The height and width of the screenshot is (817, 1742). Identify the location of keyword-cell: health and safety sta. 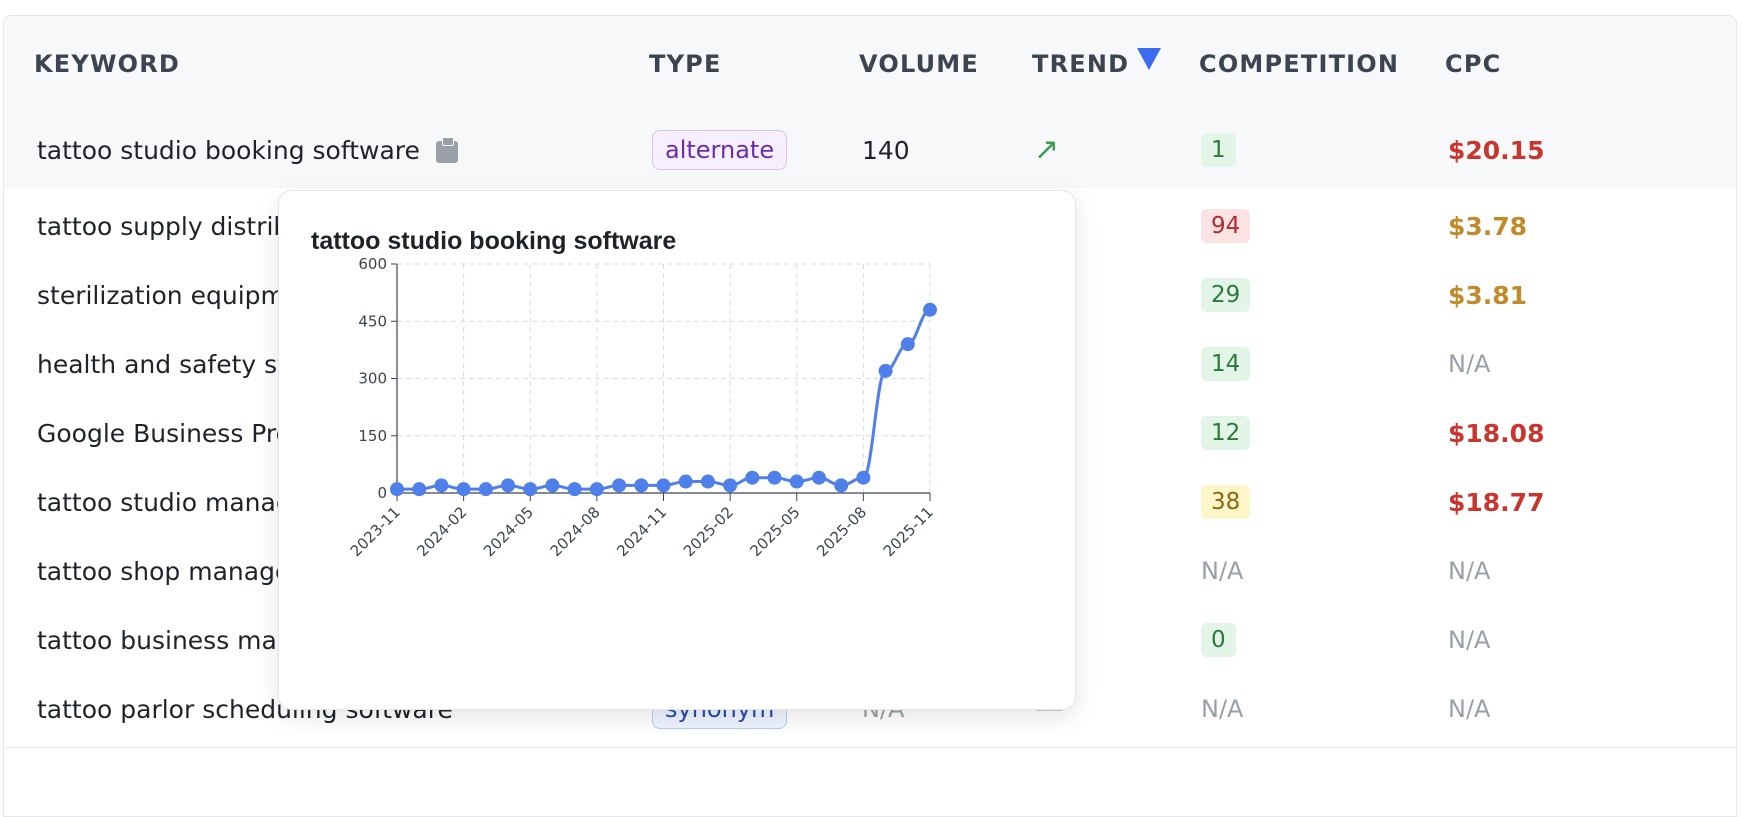
(169, 364).